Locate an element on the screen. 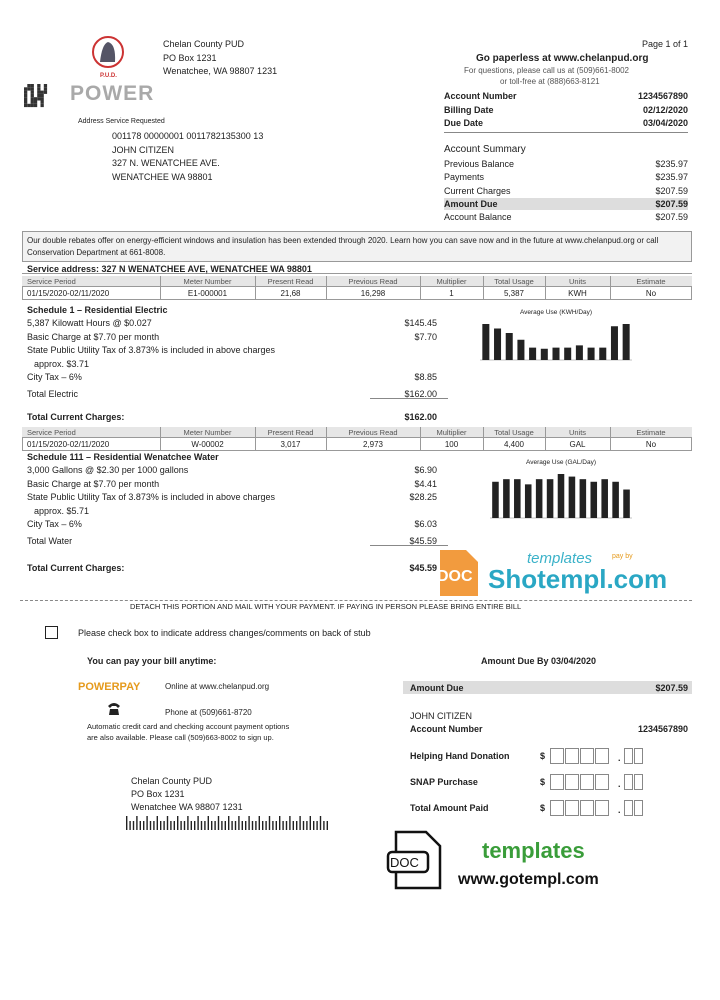 Image resolution: width=720 pixels, height=1000 pixels. remit-address: PO Box 1231 is located at coordinates (158, 794).